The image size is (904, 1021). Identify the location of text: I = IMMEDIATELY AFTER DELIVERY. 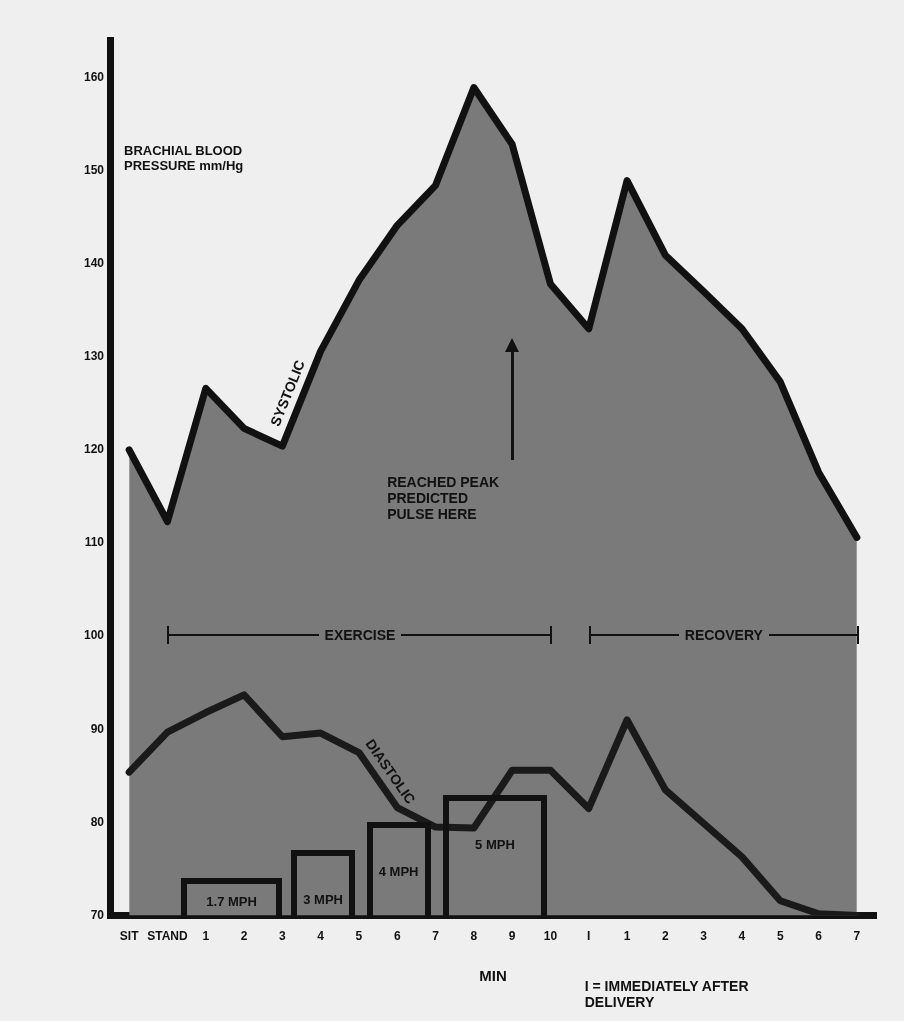
(667, 993).